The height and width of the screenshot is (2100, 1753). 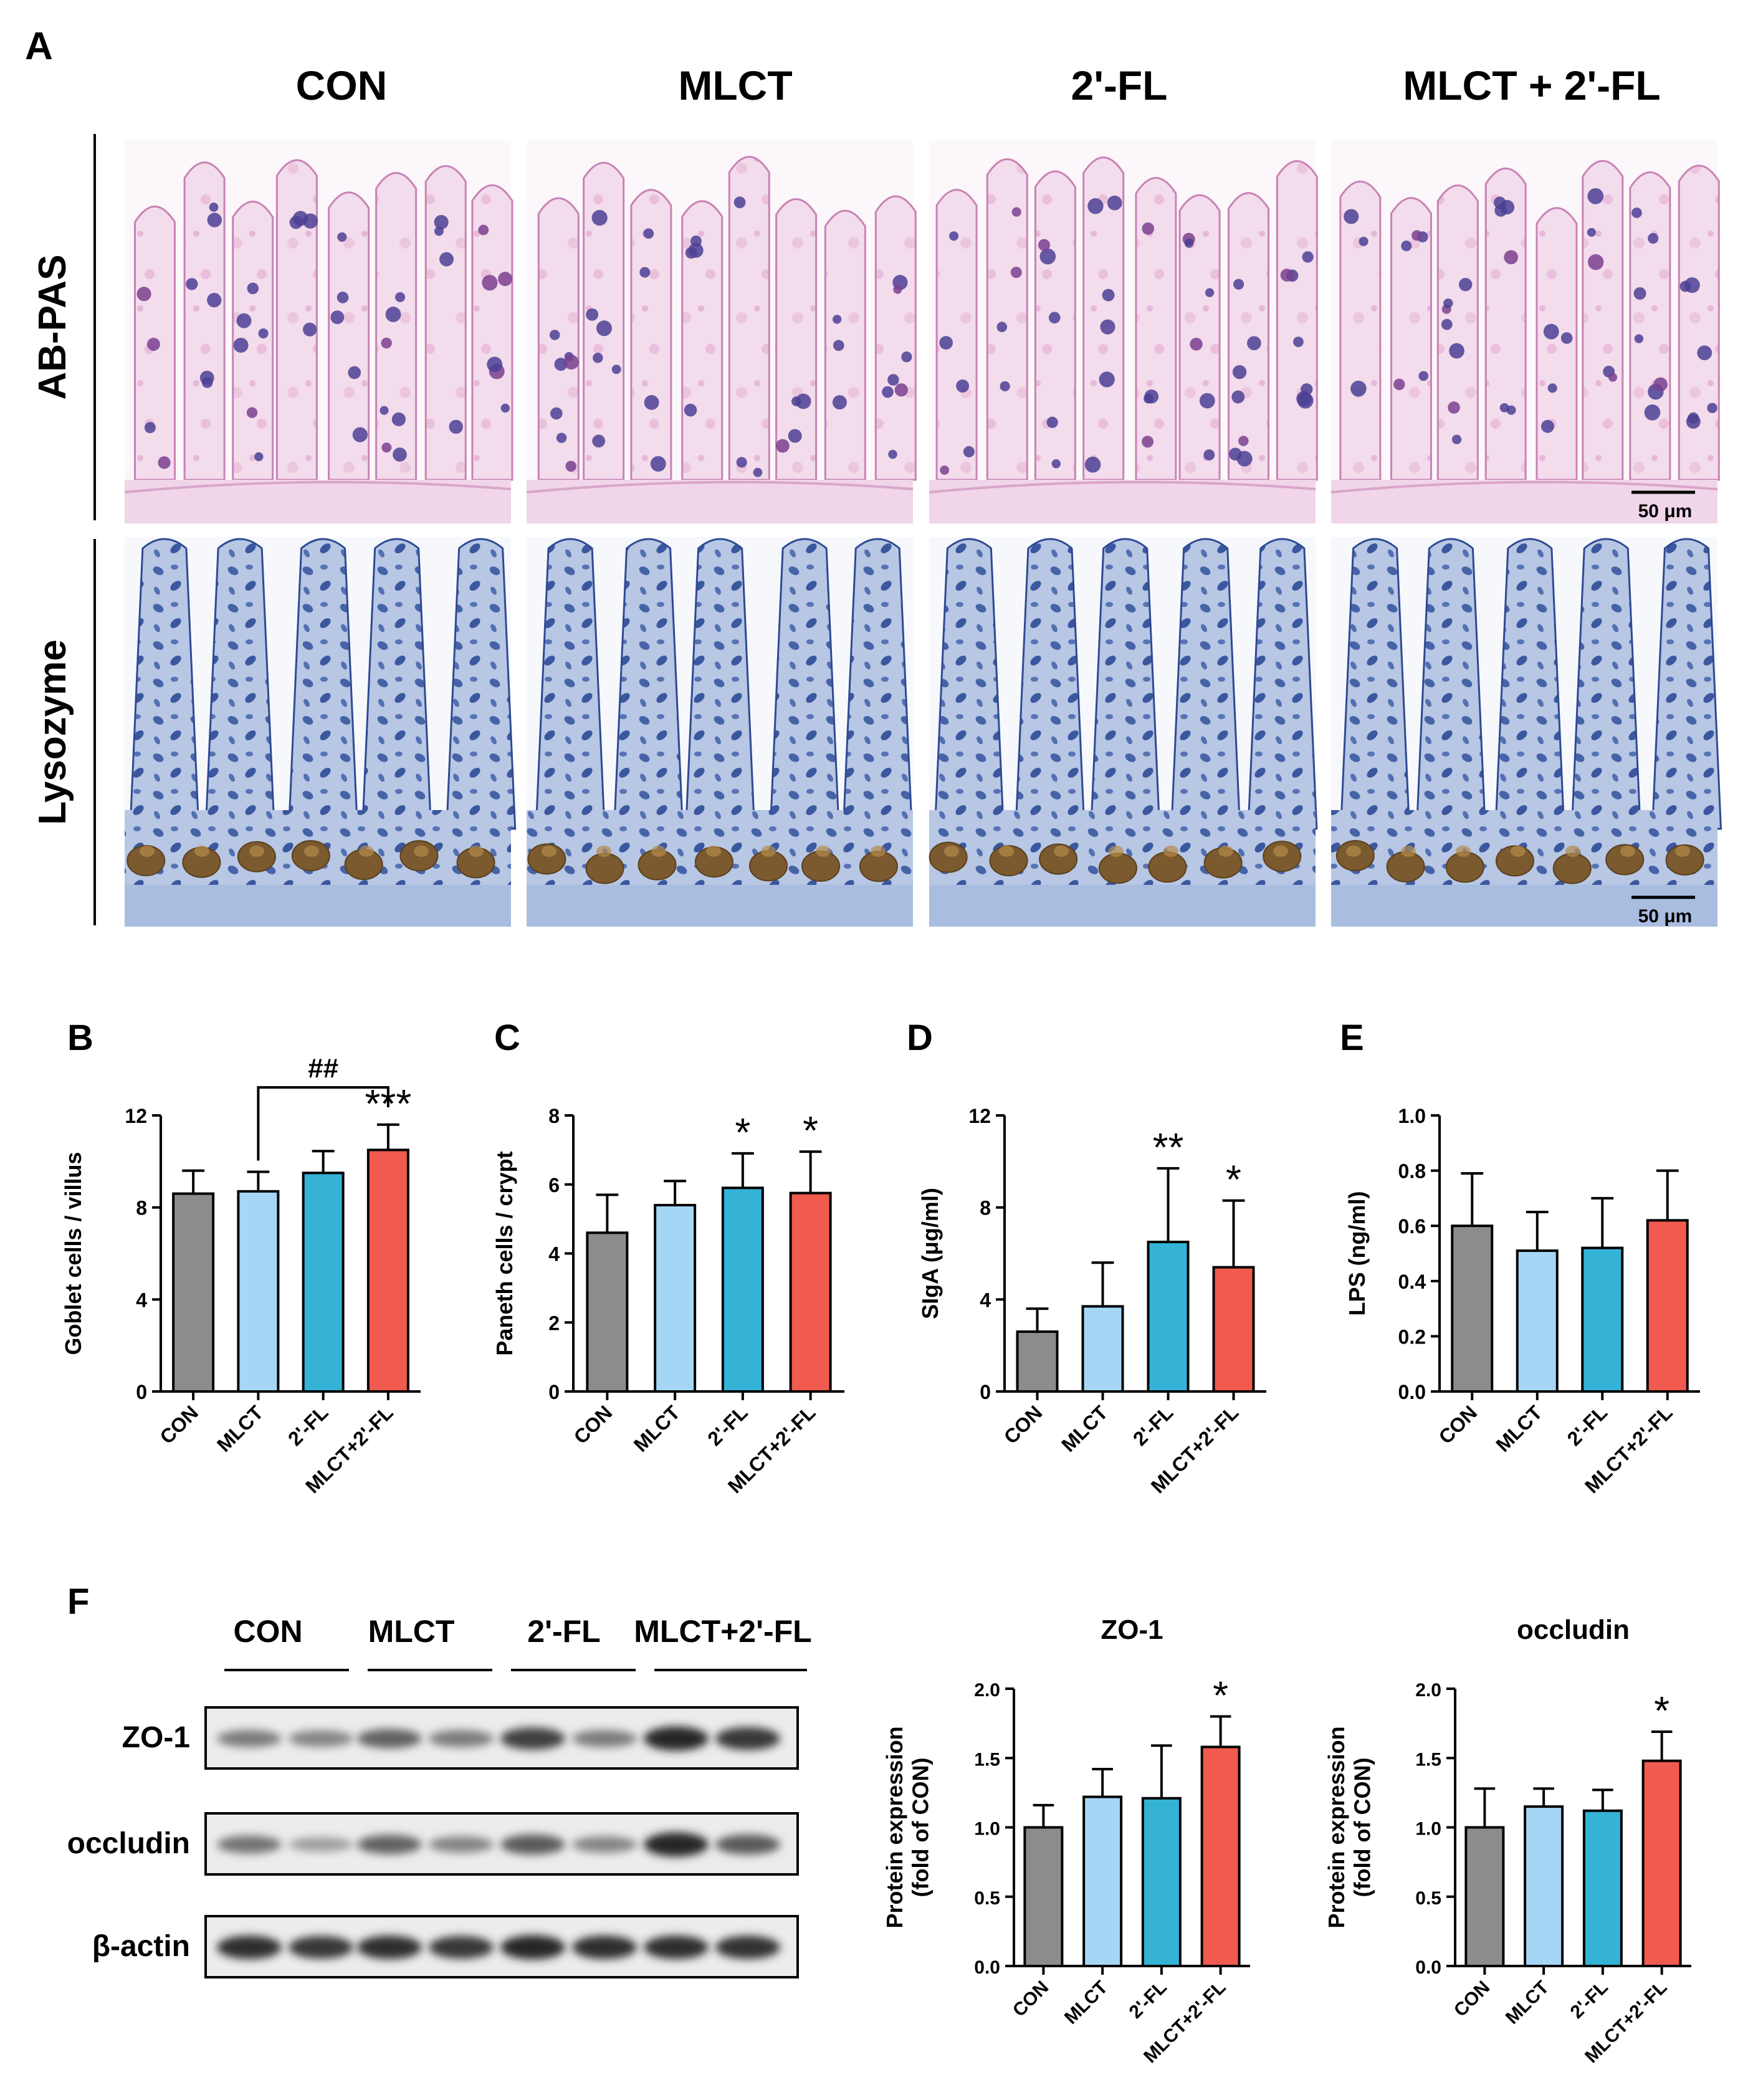 What do you see at coordinates (1357, 1253) in the screenshot?
I see `y-axis-label: LPS (ng/ml)` at bounding box center [1357, 1253].